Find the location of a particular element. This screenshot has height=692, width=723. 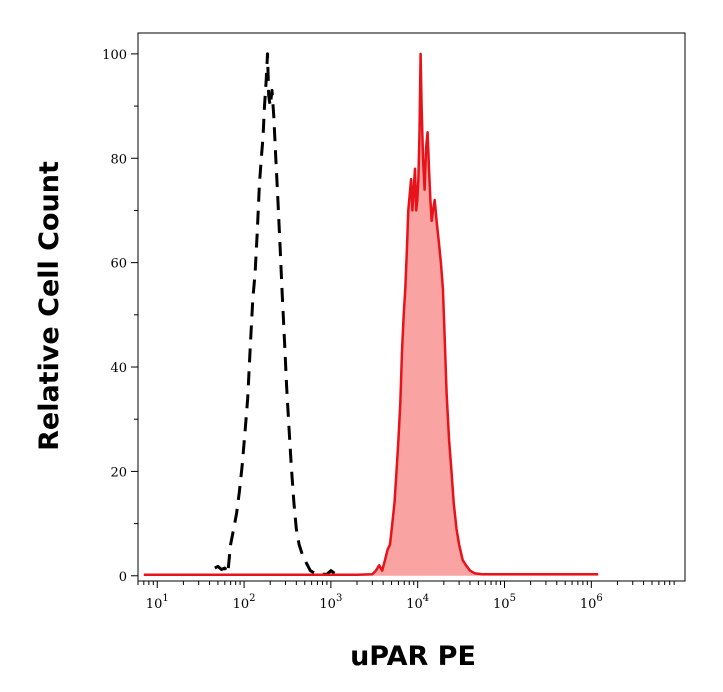

y-tick-label: 20 is located at coordinates (118, 472).